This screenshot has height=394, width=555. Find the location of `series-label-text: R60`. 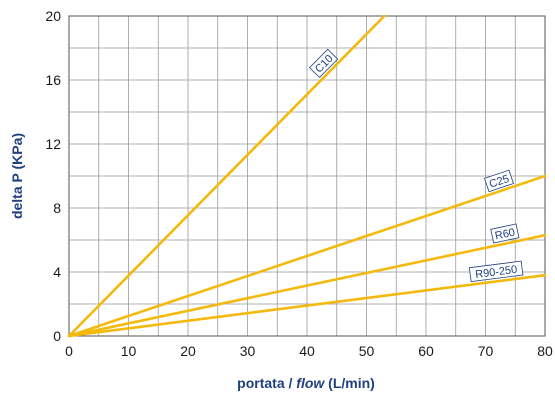

series-label-text: R60 is located at coordinates (505, 234).